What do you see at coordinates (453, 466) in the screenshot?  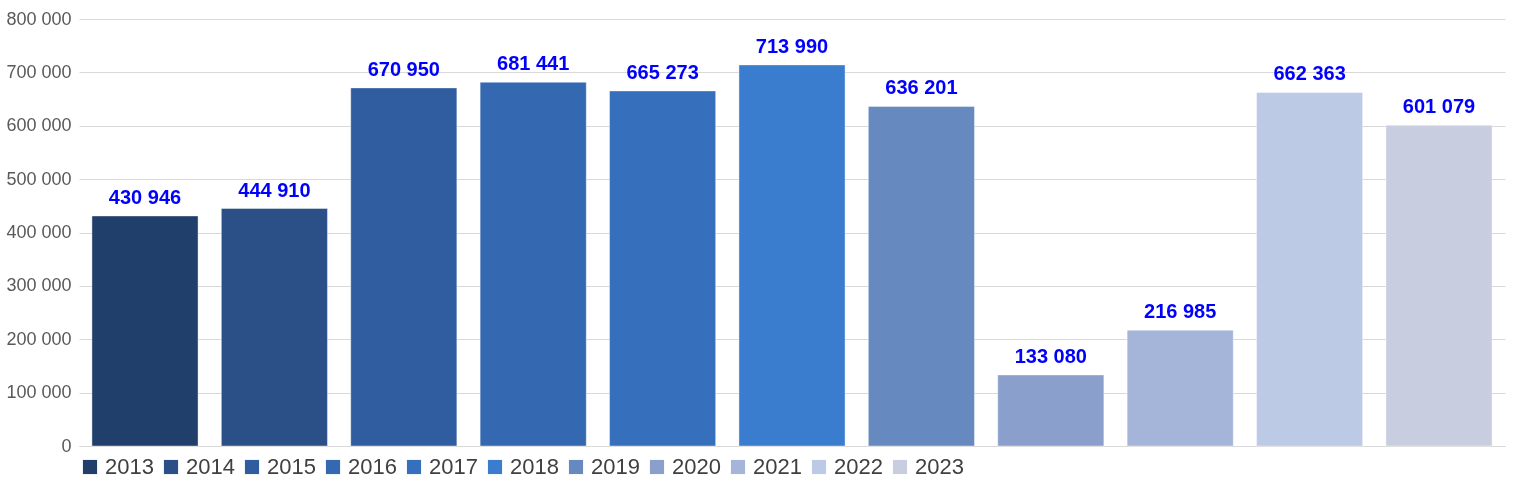 I see `legend-label: 2017` at bounding box center [453, 466].